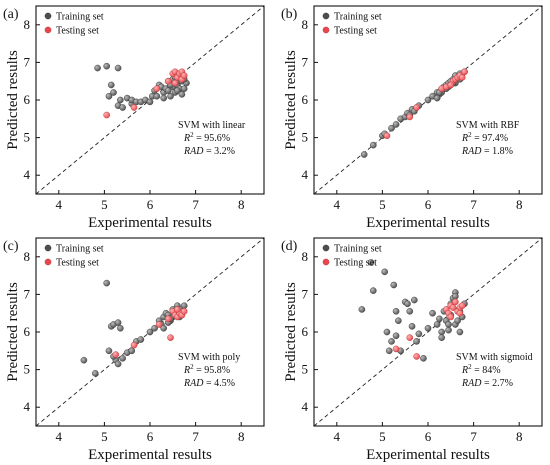  What do you see at coordinates (487, 383) in the screenshot?
I see `annotation-rad: RAD = 2.7%` at bounding box center [487, 383].